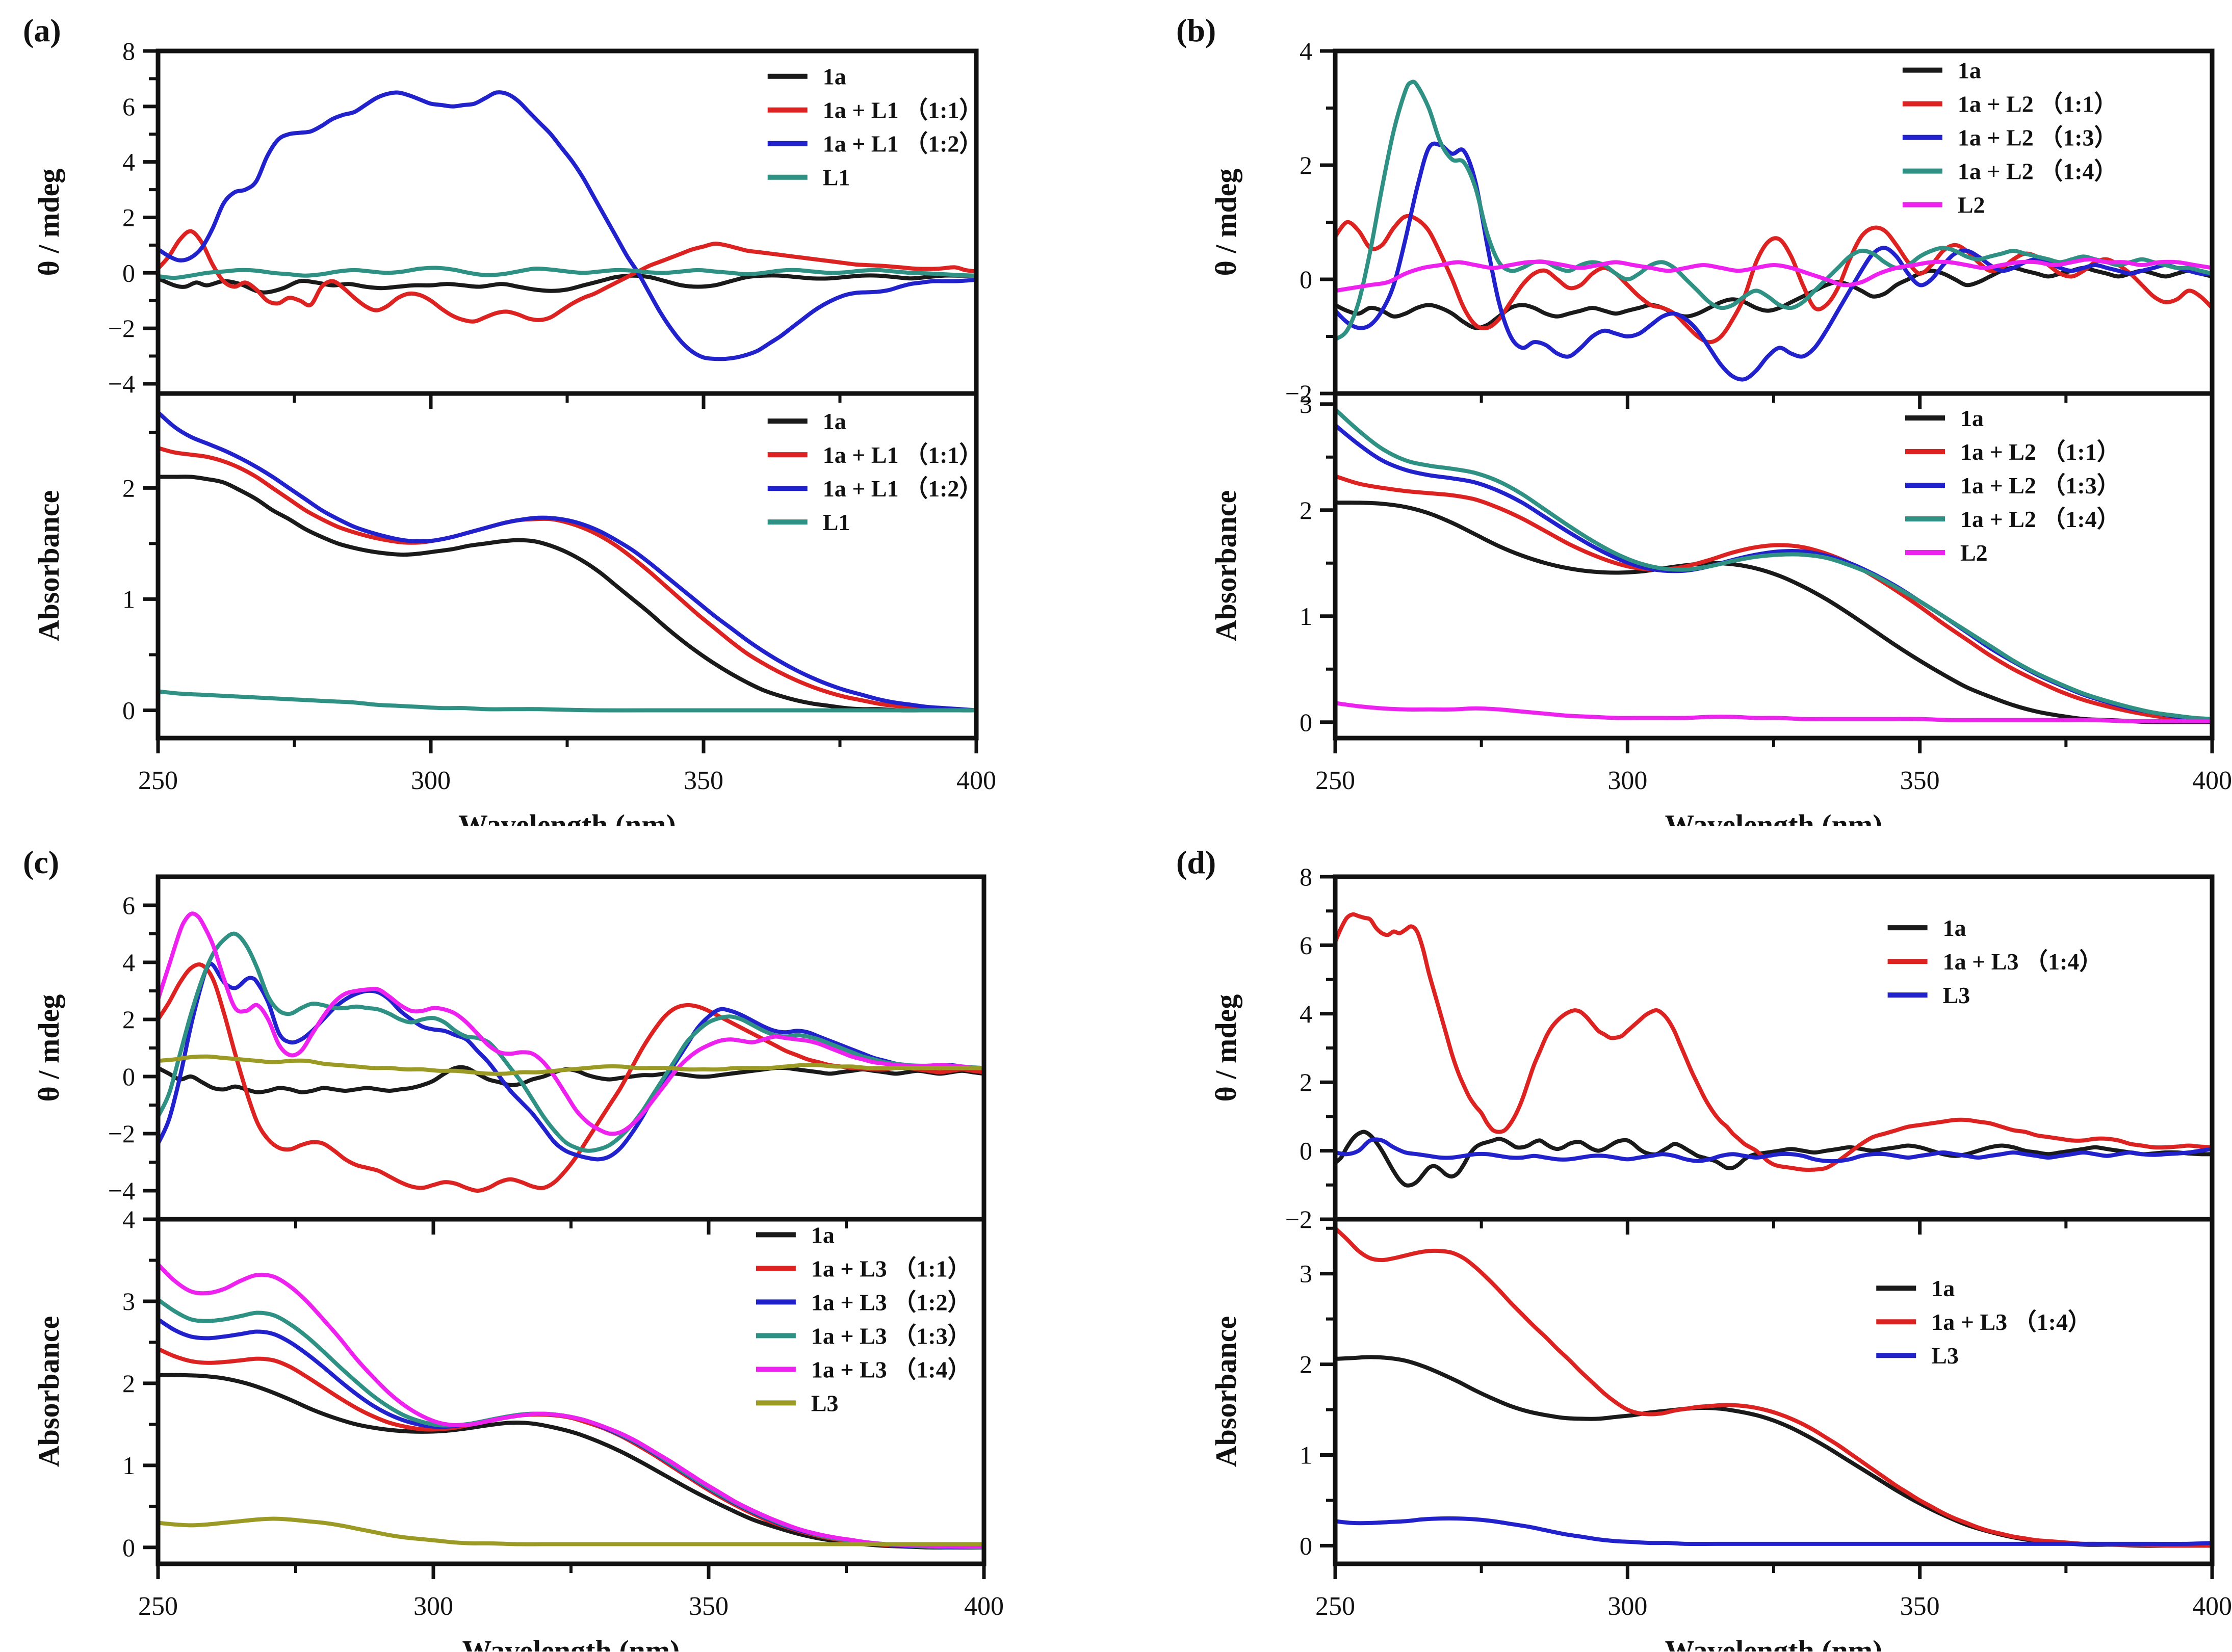 This screenshot has width=2232, height=1652. What do you see at coordinates (891, 1302) in the screenshot?
I see `svg-text: 1a + L3 （1:2）` at bounding box center [891, 1302].